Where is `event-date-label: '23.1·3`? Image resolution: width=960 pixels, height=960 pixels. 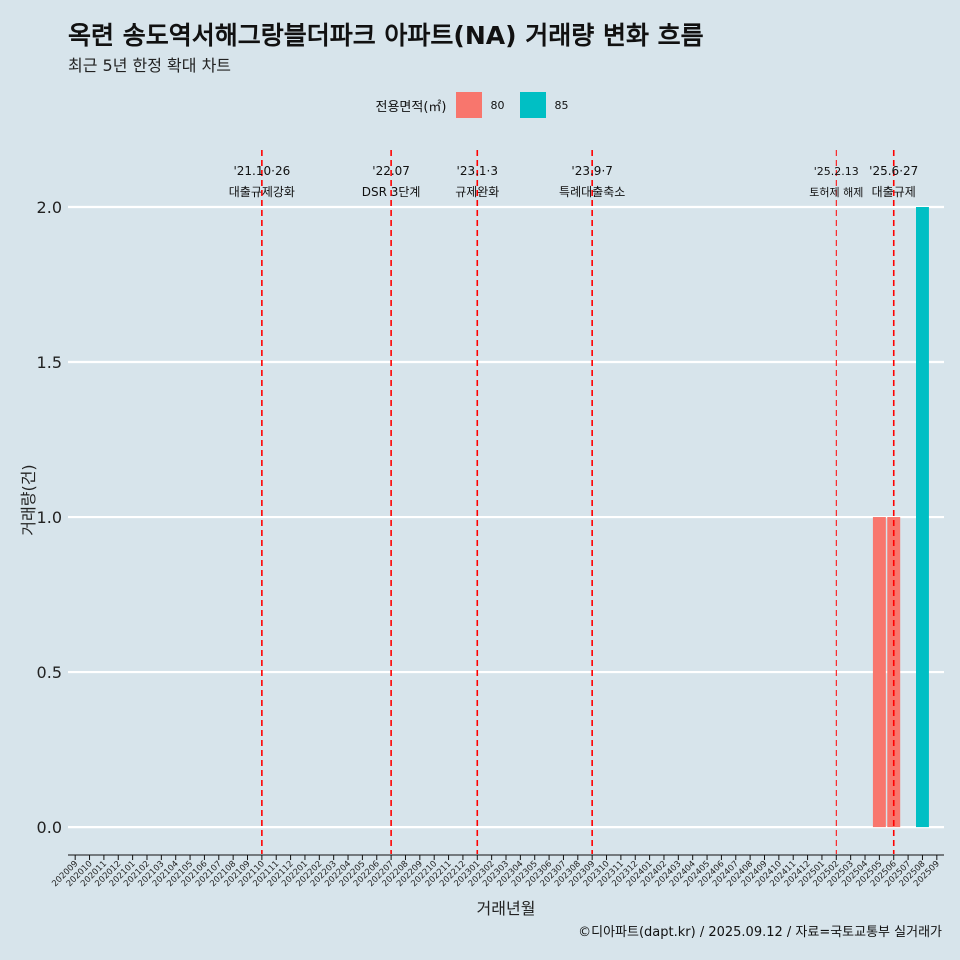 event-date-label: '23.1·3 is located at coordinates (477, 171).